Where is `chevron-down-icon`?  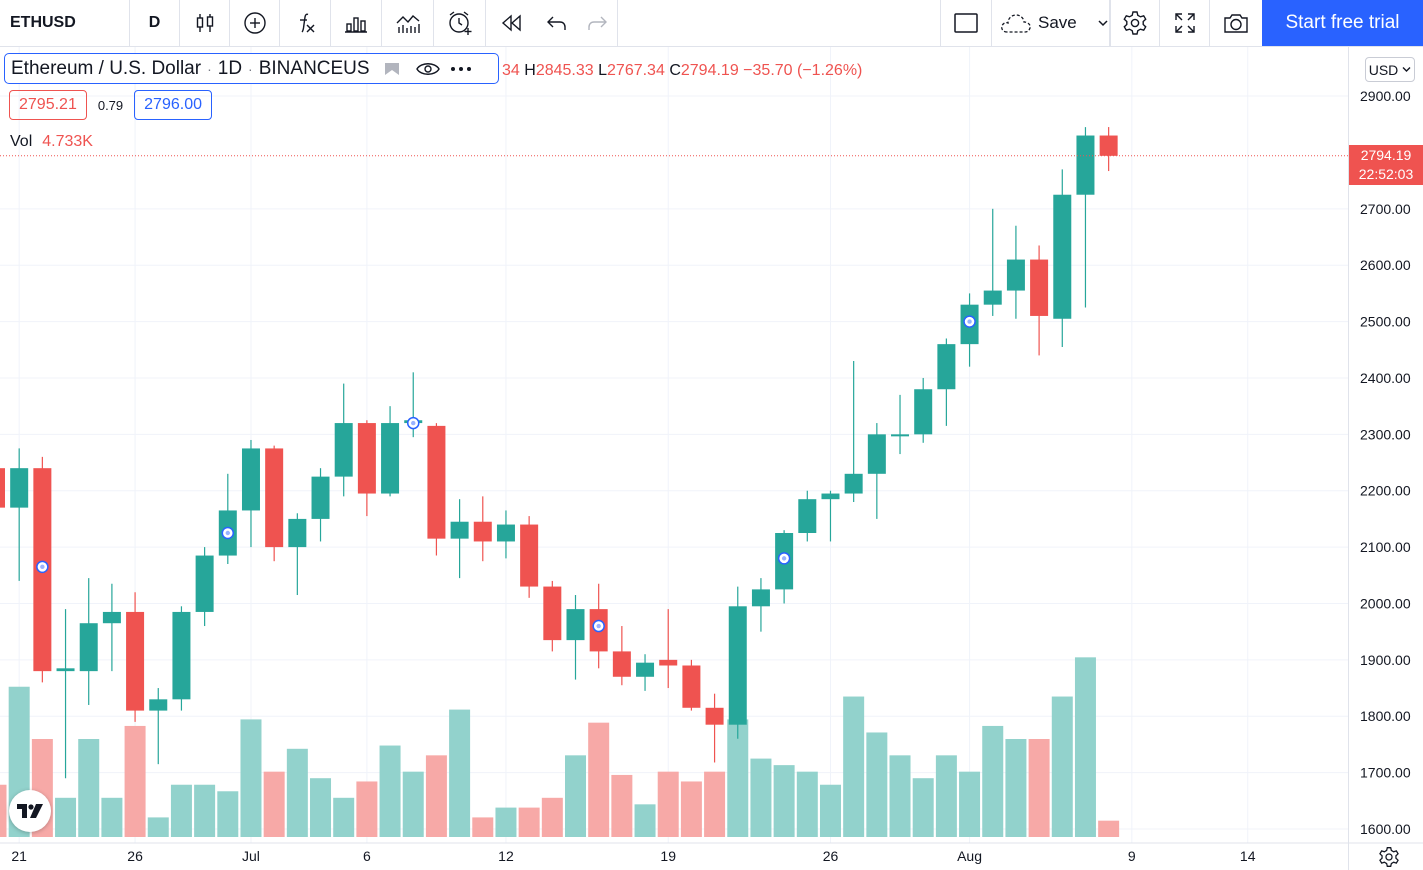
chevron-down-icon is located at coordinates (1103, 23).